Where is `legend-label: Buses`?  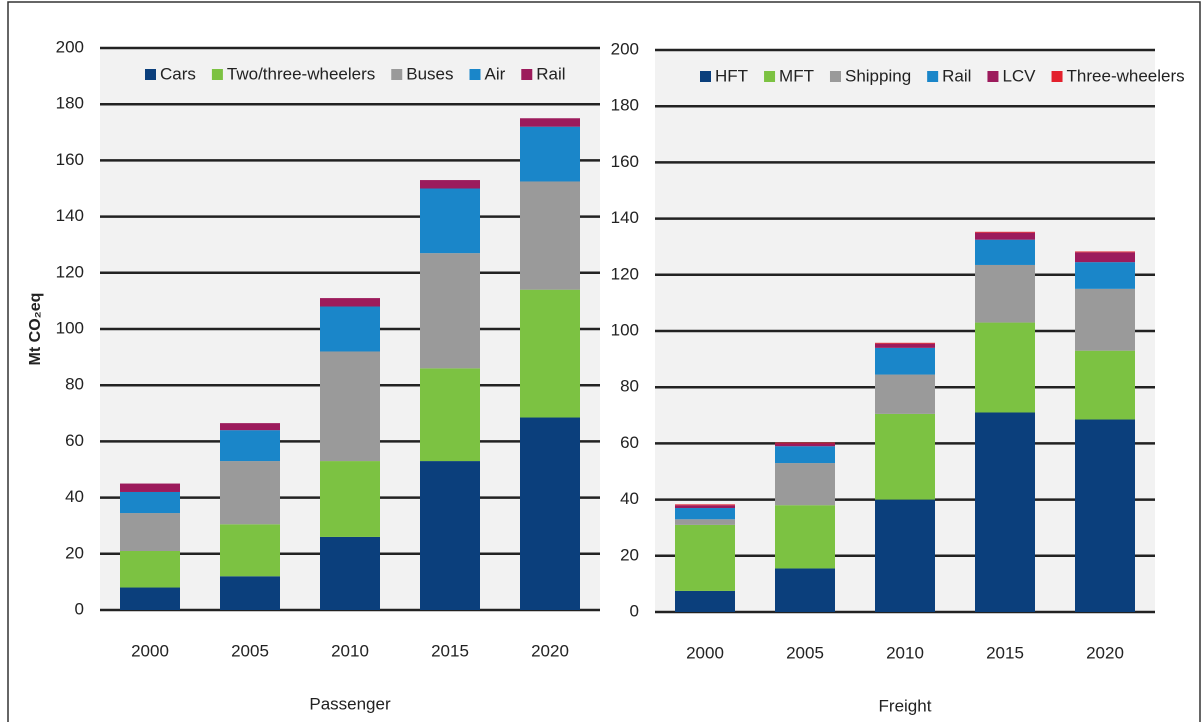 legend-label: Buses is located at coordinates (429, 73).